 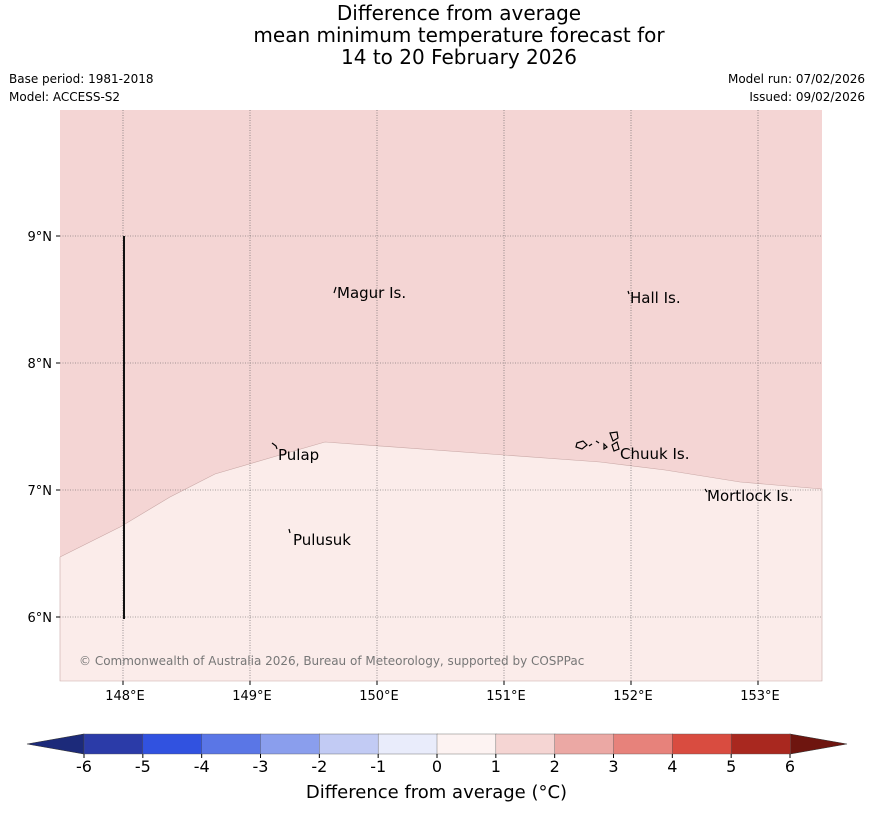 I want to click on island-hall, so click(x=628, y=292).